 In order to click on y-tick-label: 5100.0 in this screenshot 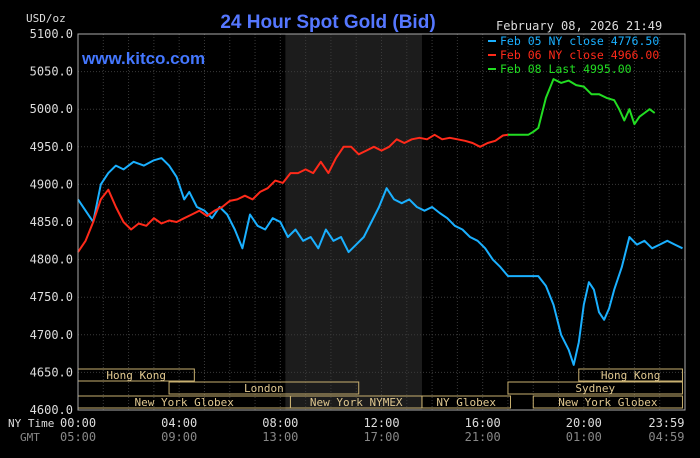, I will do `click(51, 34)`.